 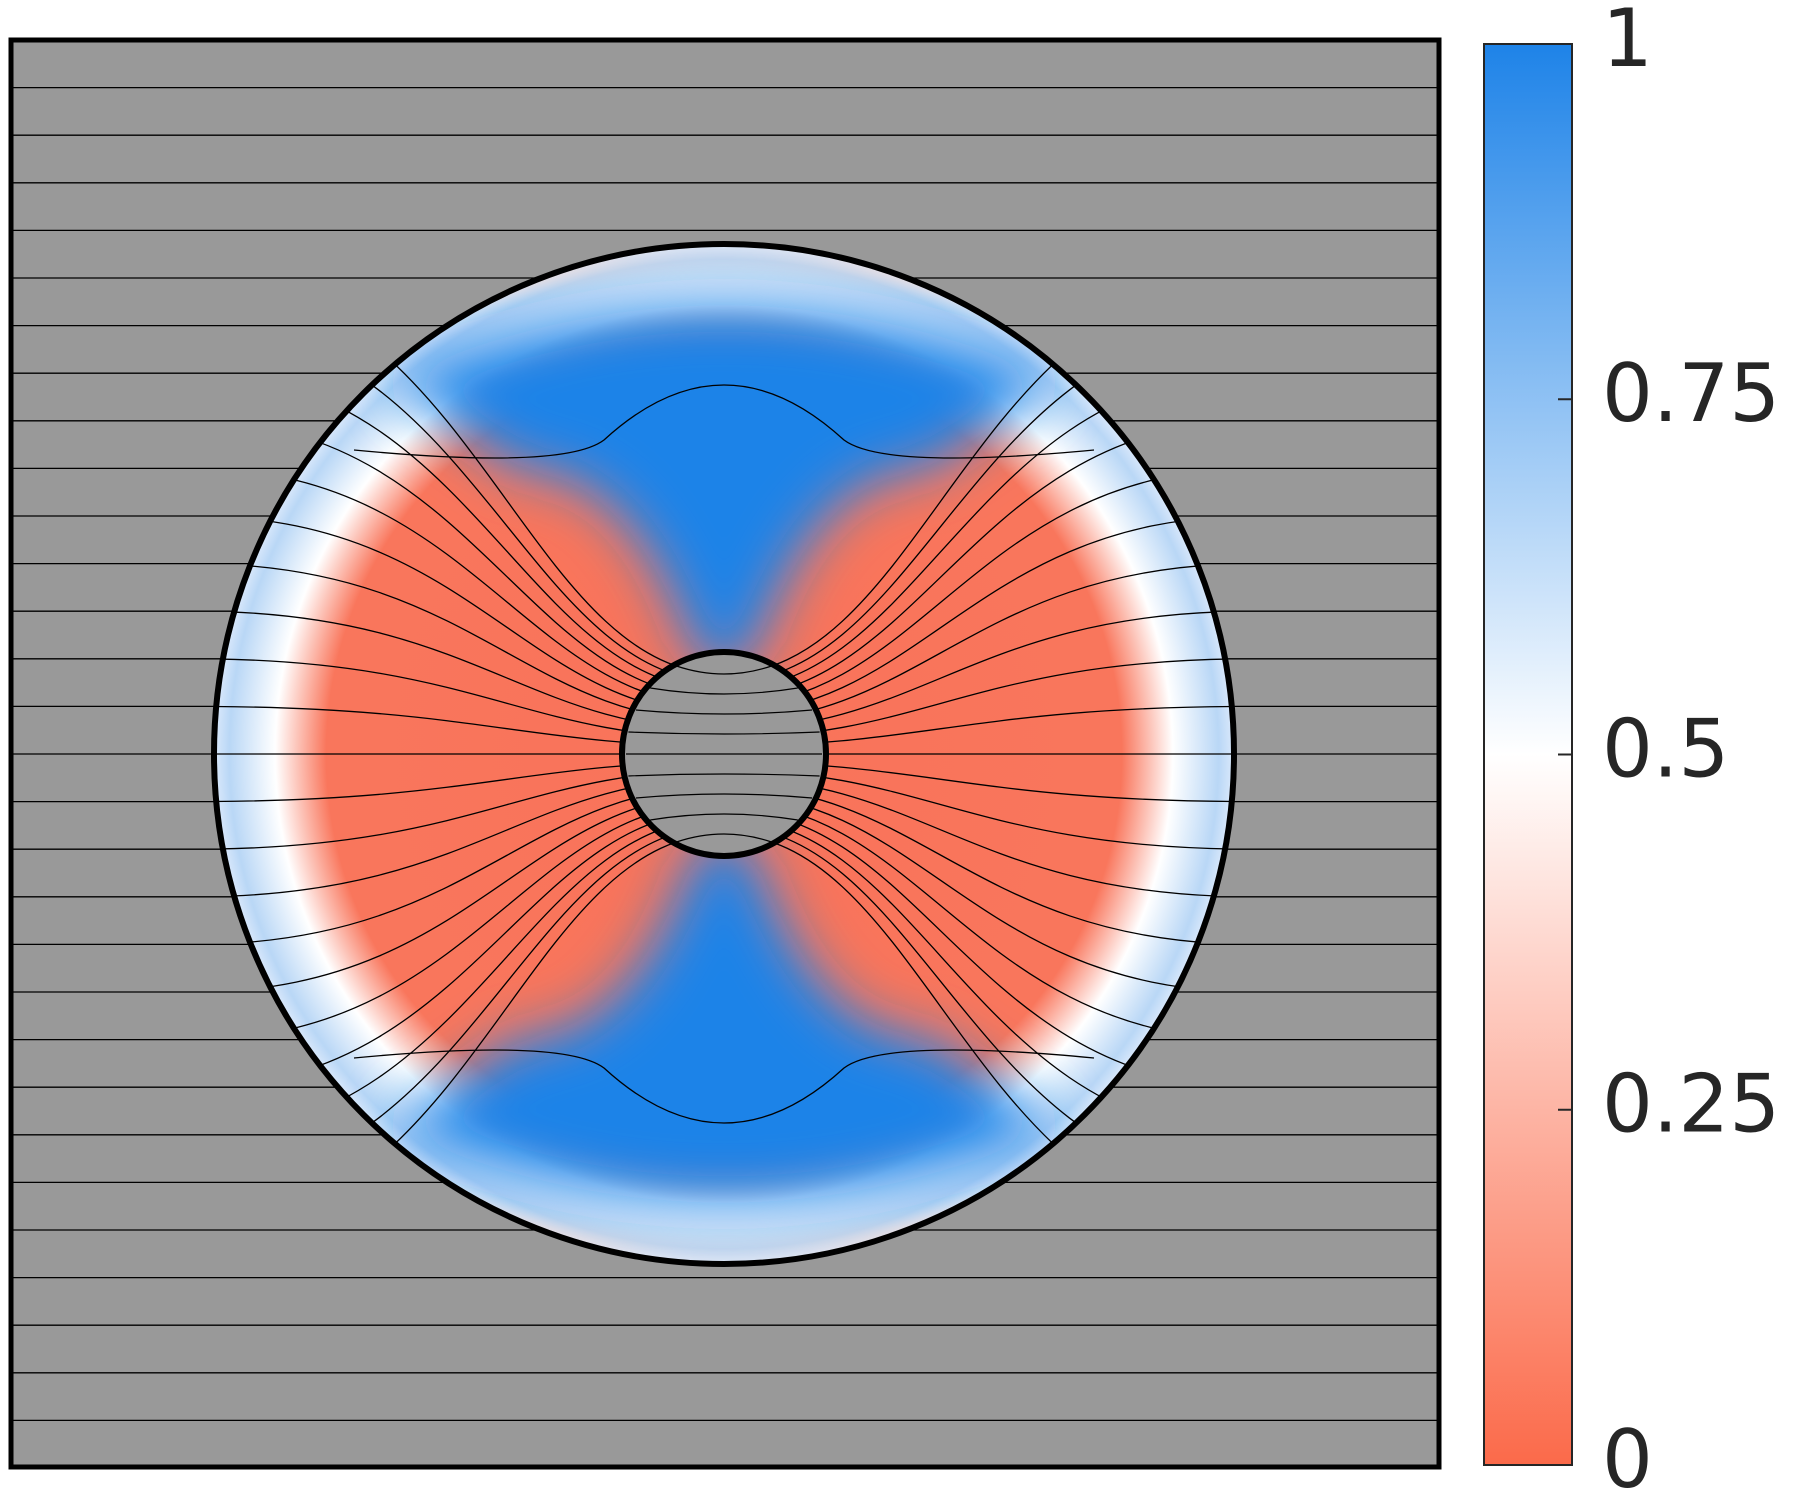 What do you see at coordinates (1665, 748) in the screenshot?
I see `colorbar-tick-label: 0.5` at bounding box center [1665, 748].